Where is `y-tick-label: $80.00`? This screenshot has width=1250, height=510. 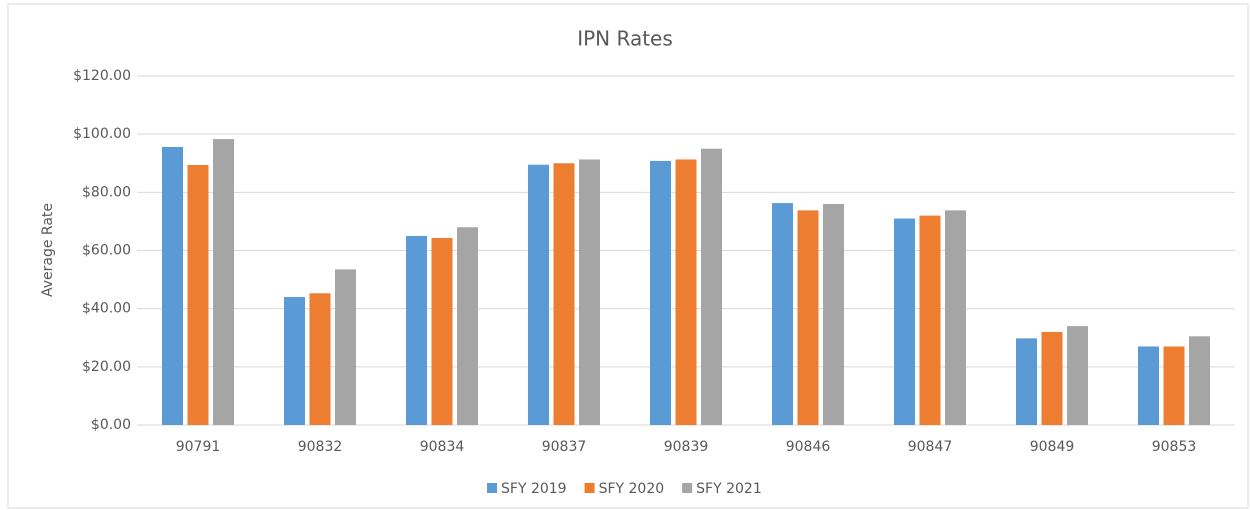 y-tick-label: $80.00 is located at coordinates (106, 192).